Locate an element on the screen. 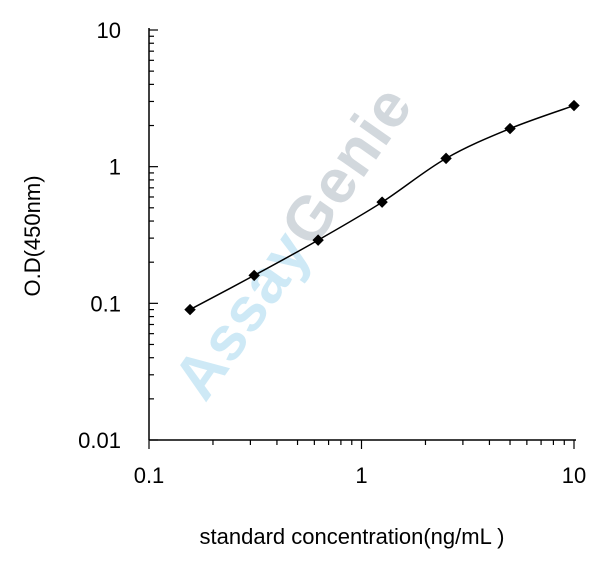 The width and height of the screenshot is (608, 566). x-tick-label: 1 is located at coordinates (361, 475).